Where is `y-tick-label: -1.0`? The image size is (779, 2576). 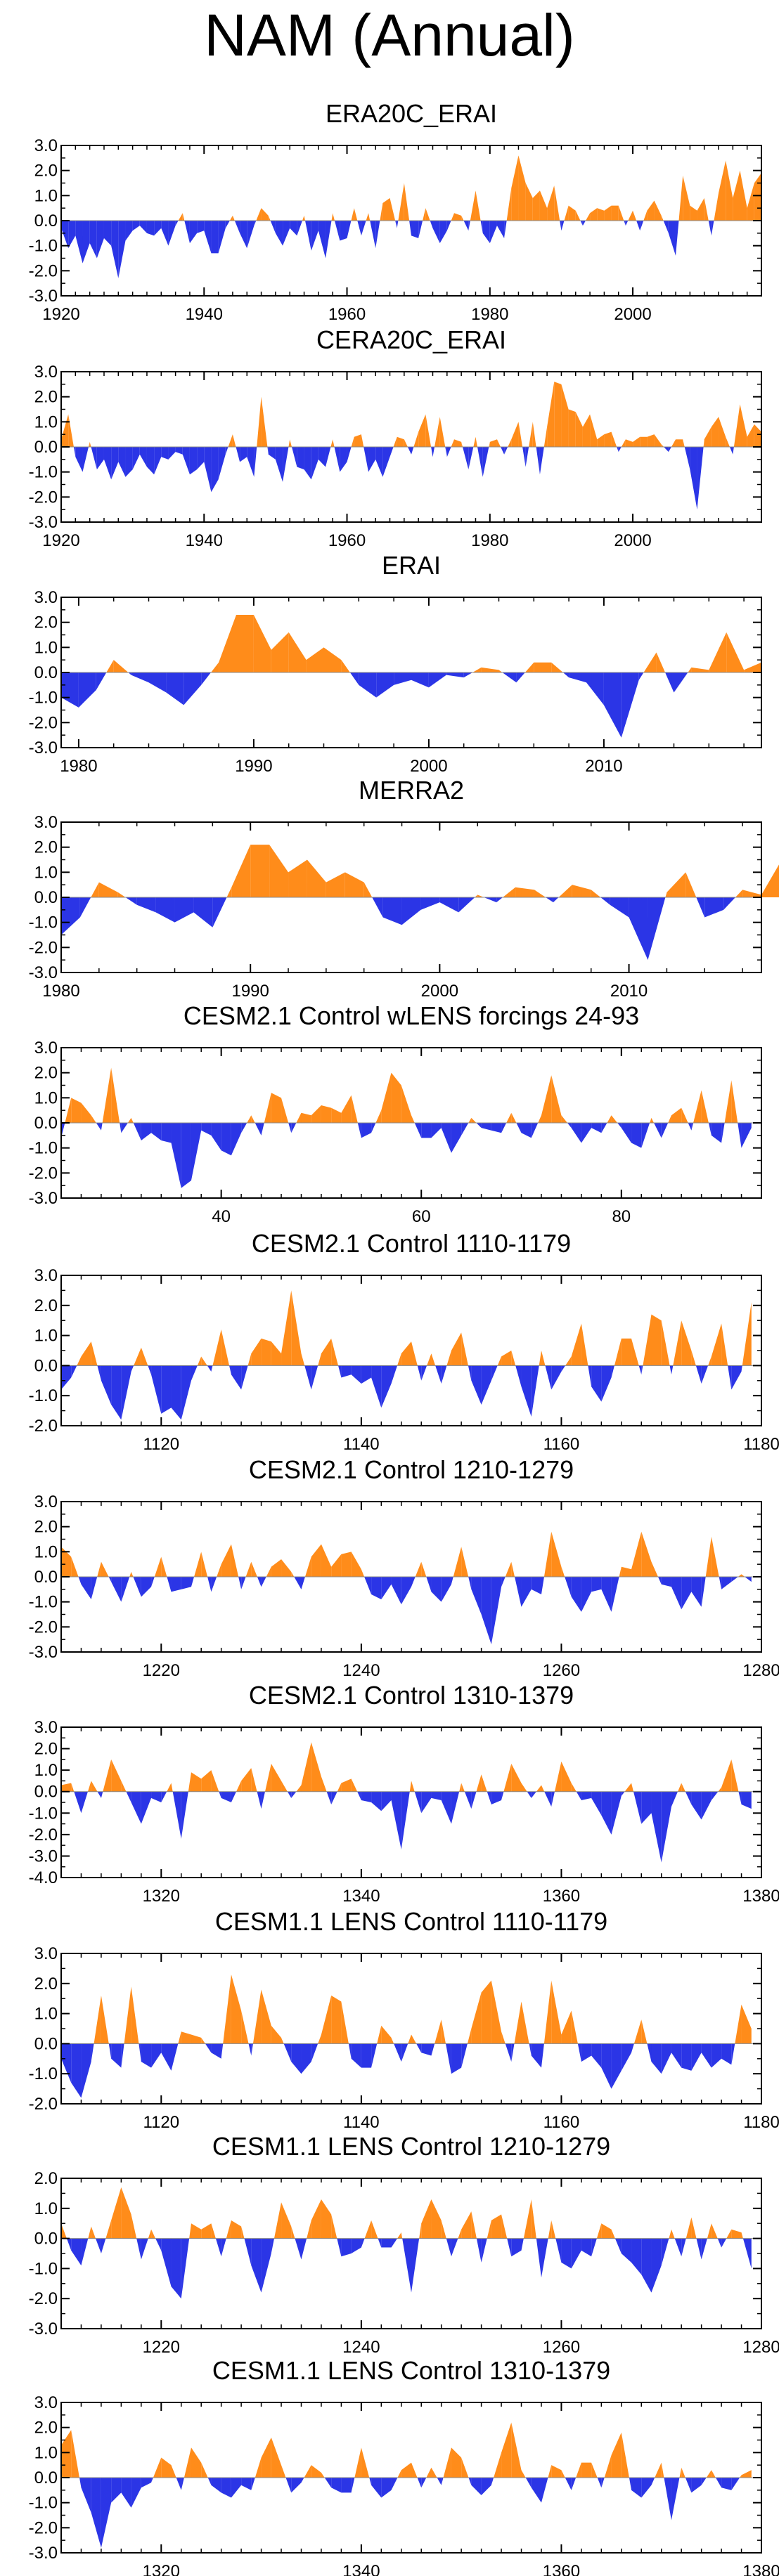
y-tick-label: -1.0 is located at coordinates (43, 1148).